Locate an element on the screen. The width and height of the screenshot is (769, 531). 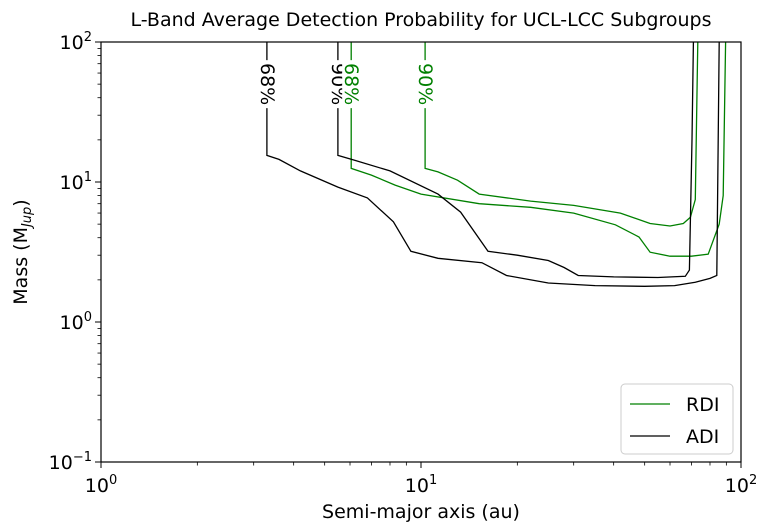
y-tick-label: 10² is located at coordinates (76, 42).